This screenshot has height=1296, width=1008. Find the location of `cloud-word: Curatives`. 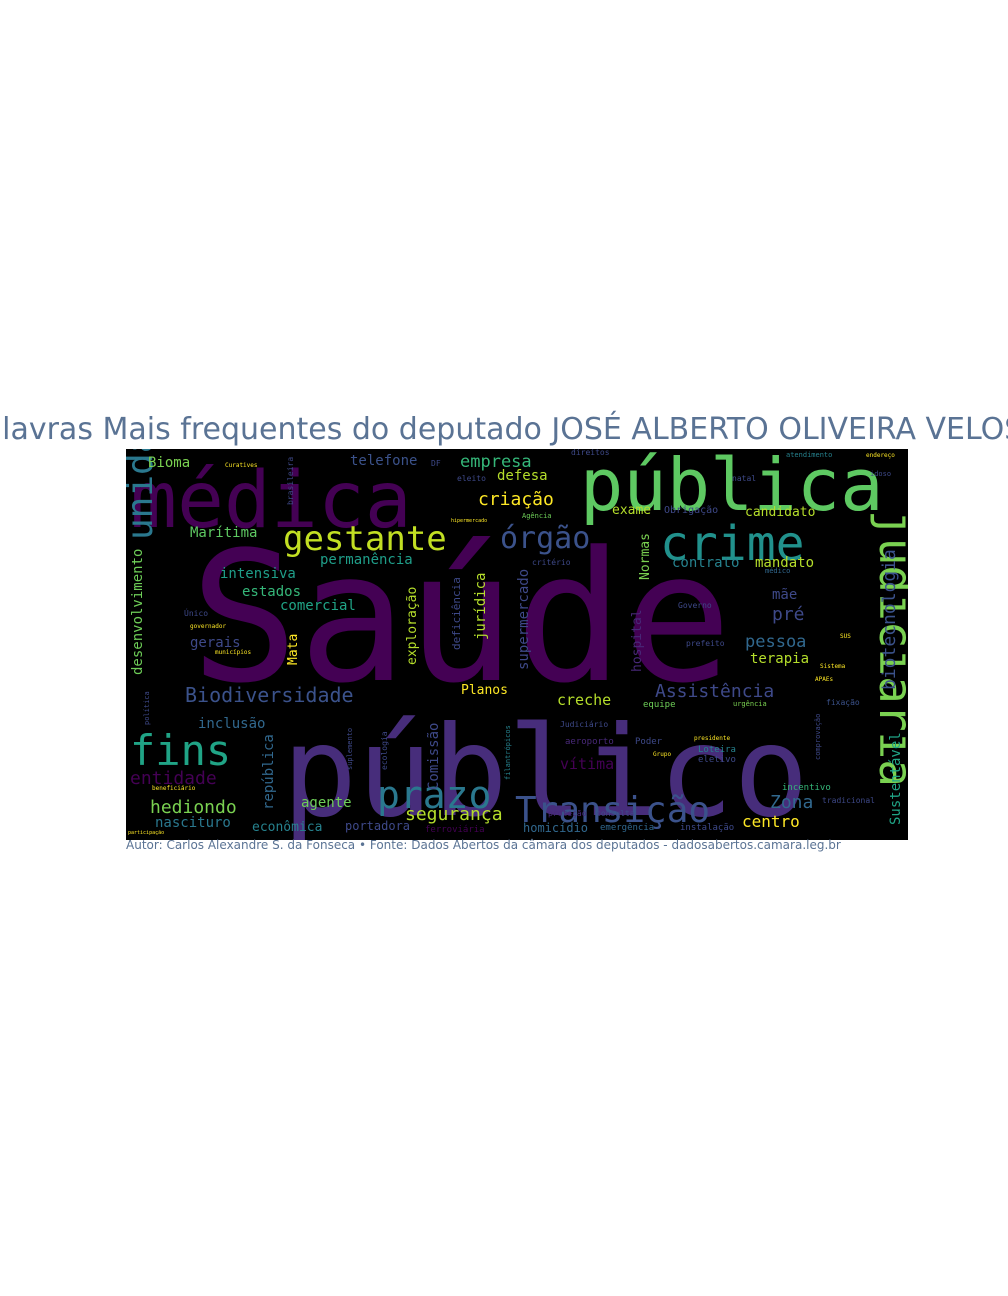

cloud-word: Curatives is located at coordinates (241, 465).